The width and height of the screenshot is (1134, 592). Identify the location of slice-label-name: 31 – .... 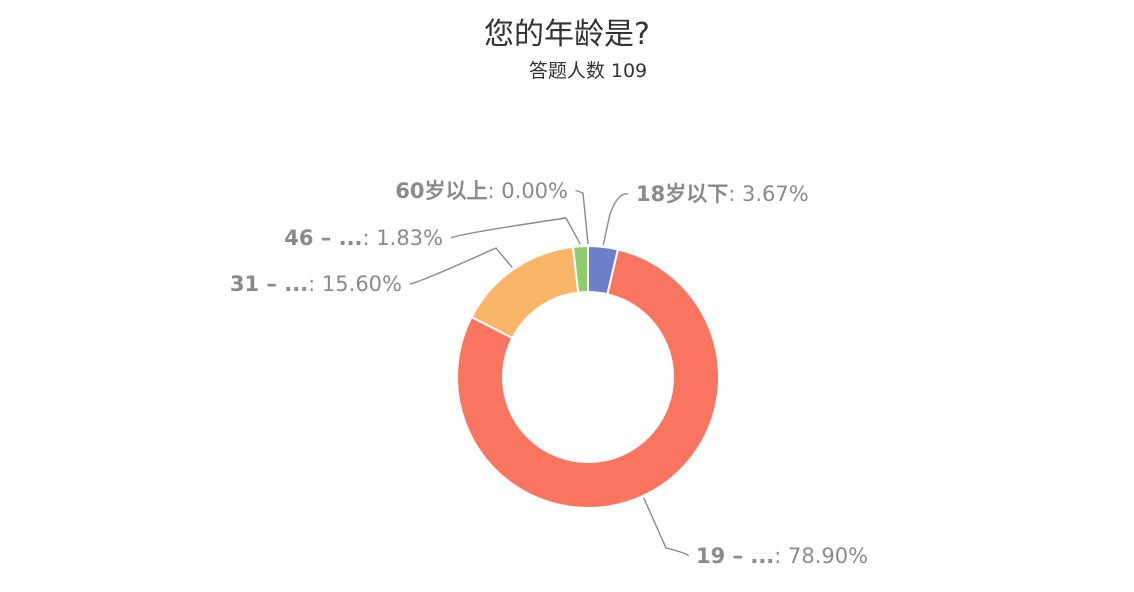
(269, 284).